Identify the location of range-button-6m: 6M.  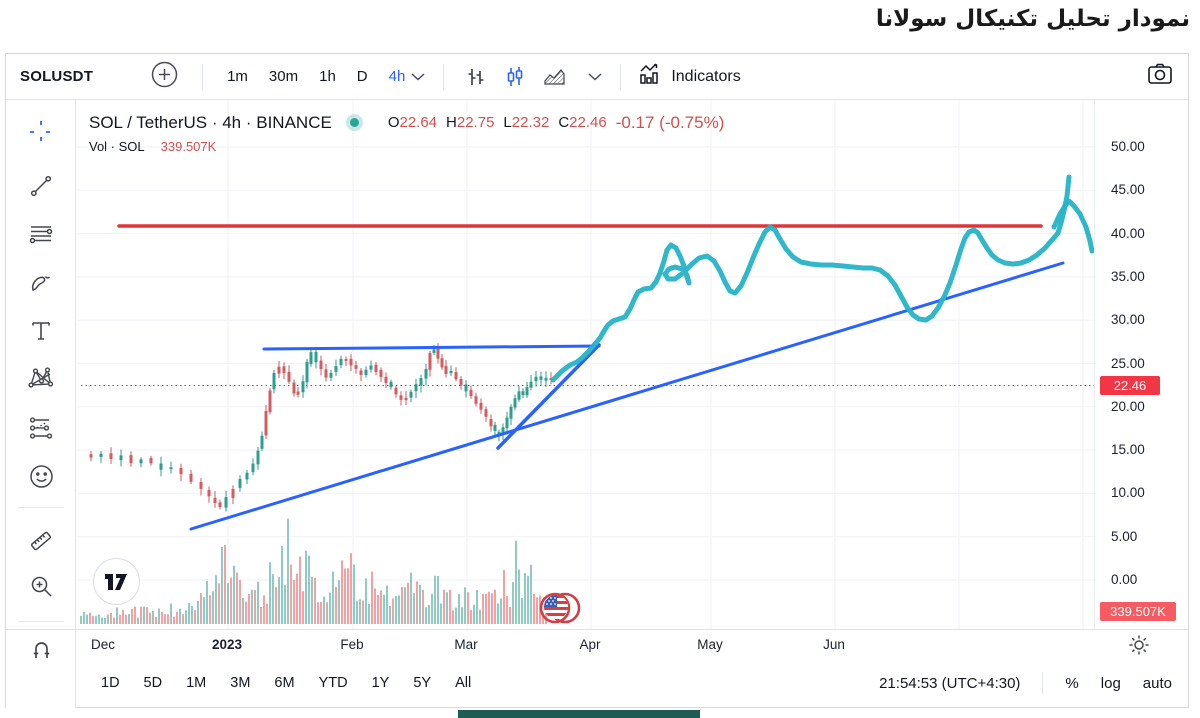
(284, 683).